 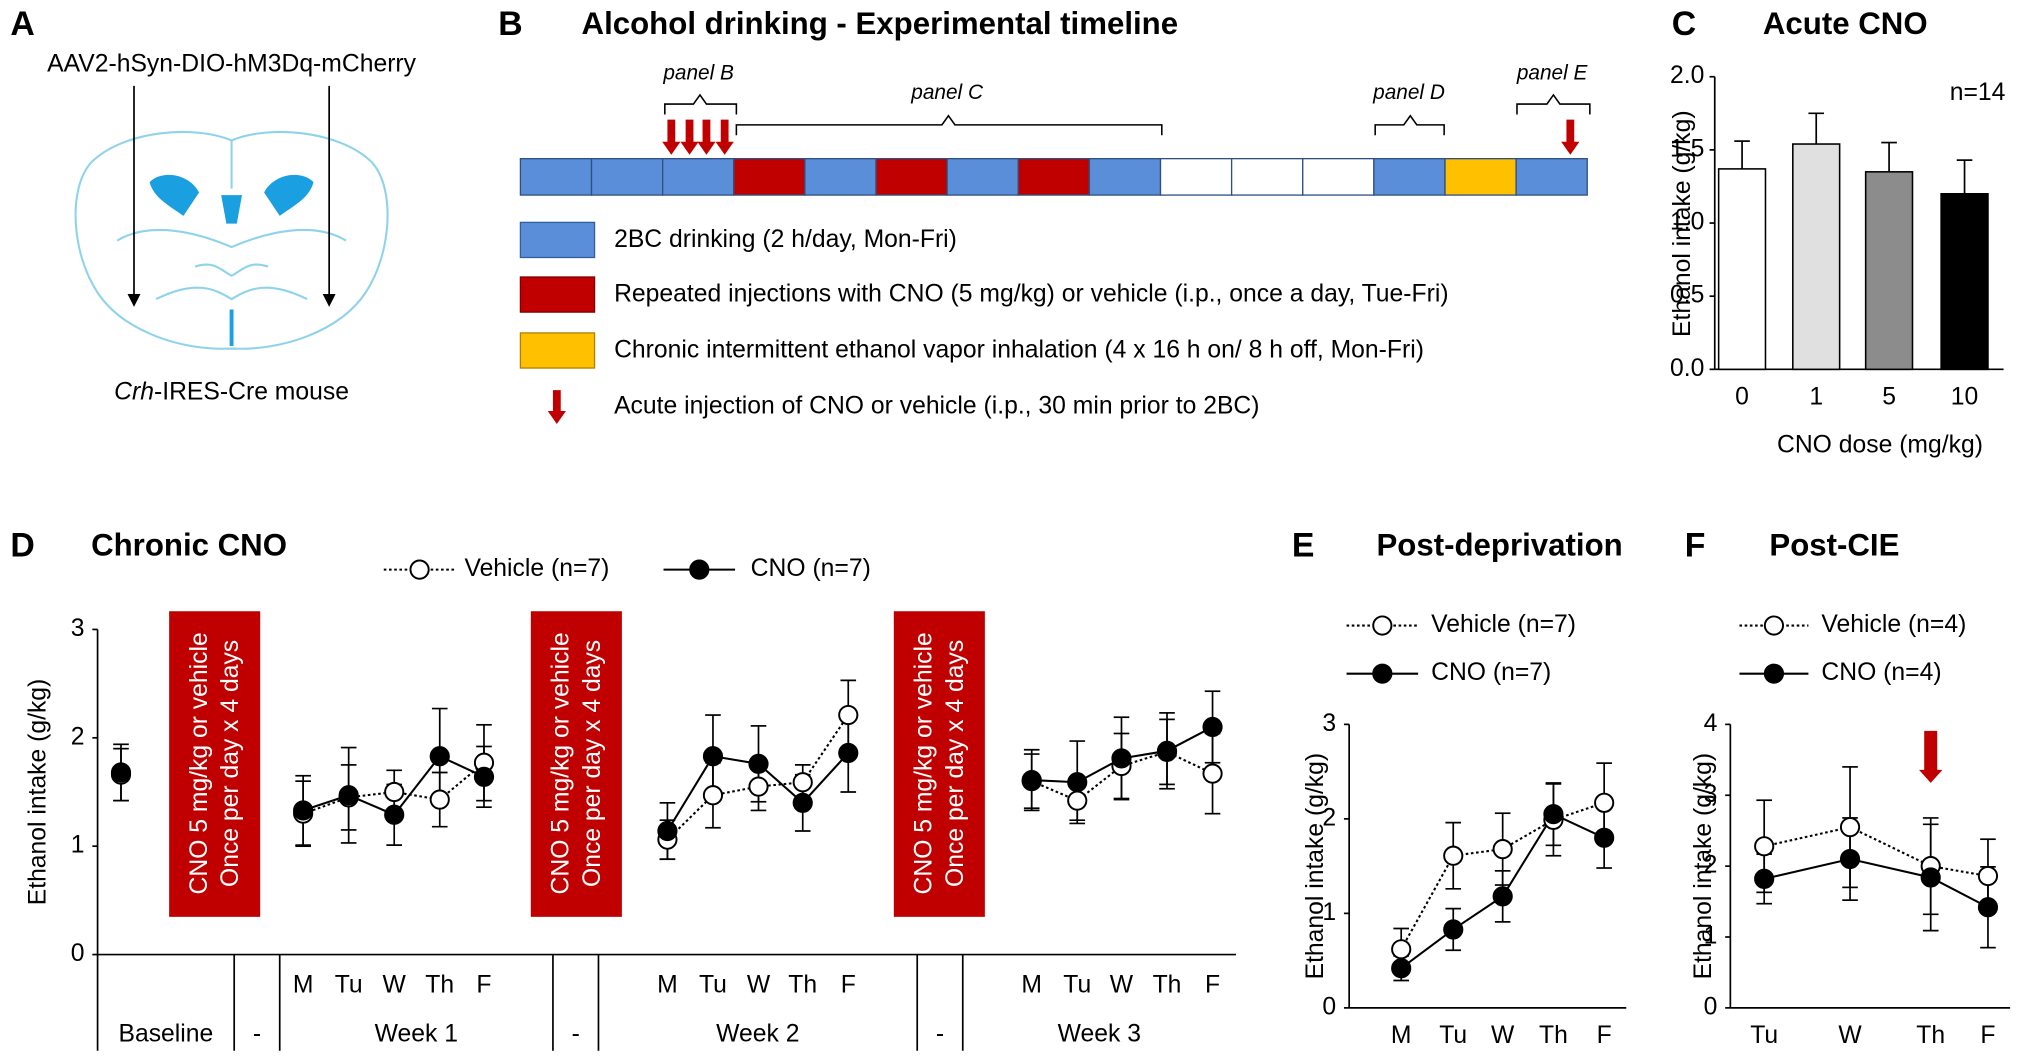 I want to click on panel-title: Post-deprivation, so click(x=1499, y=545).